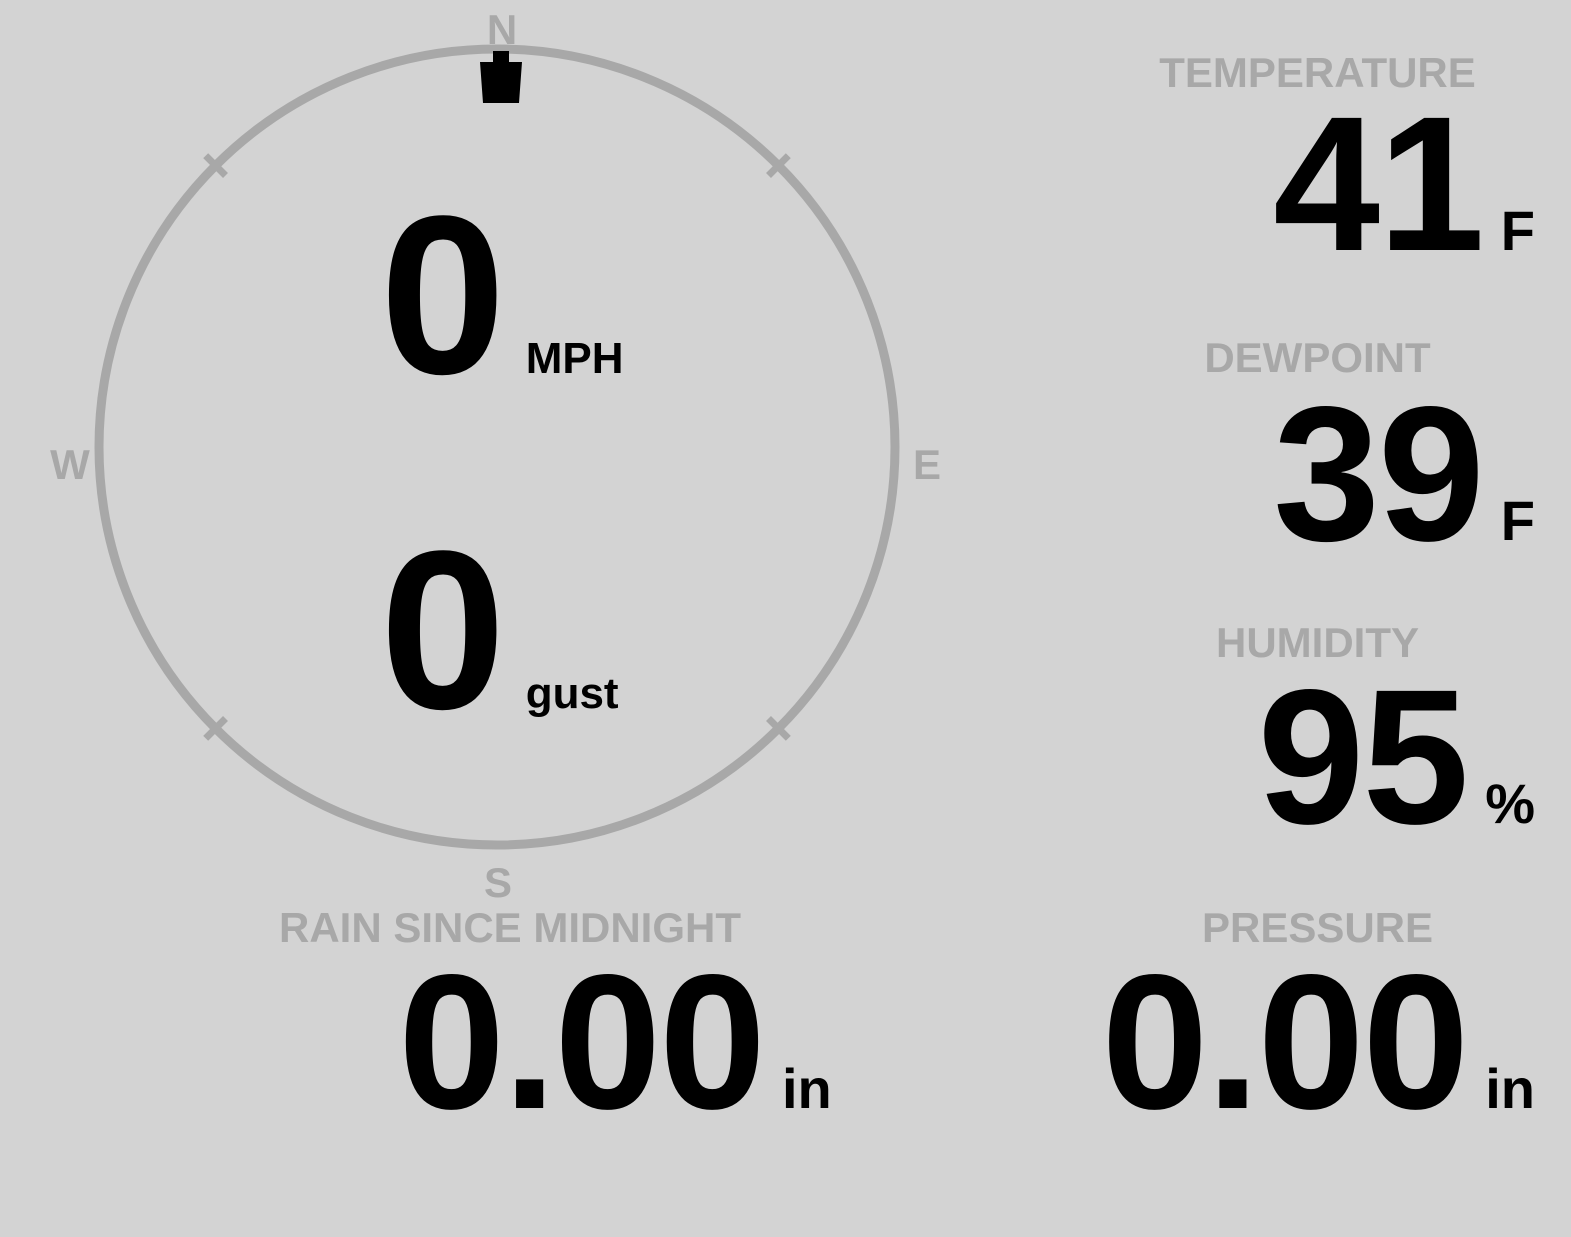  I want to click on compass-tick-se, so click(778, 728).